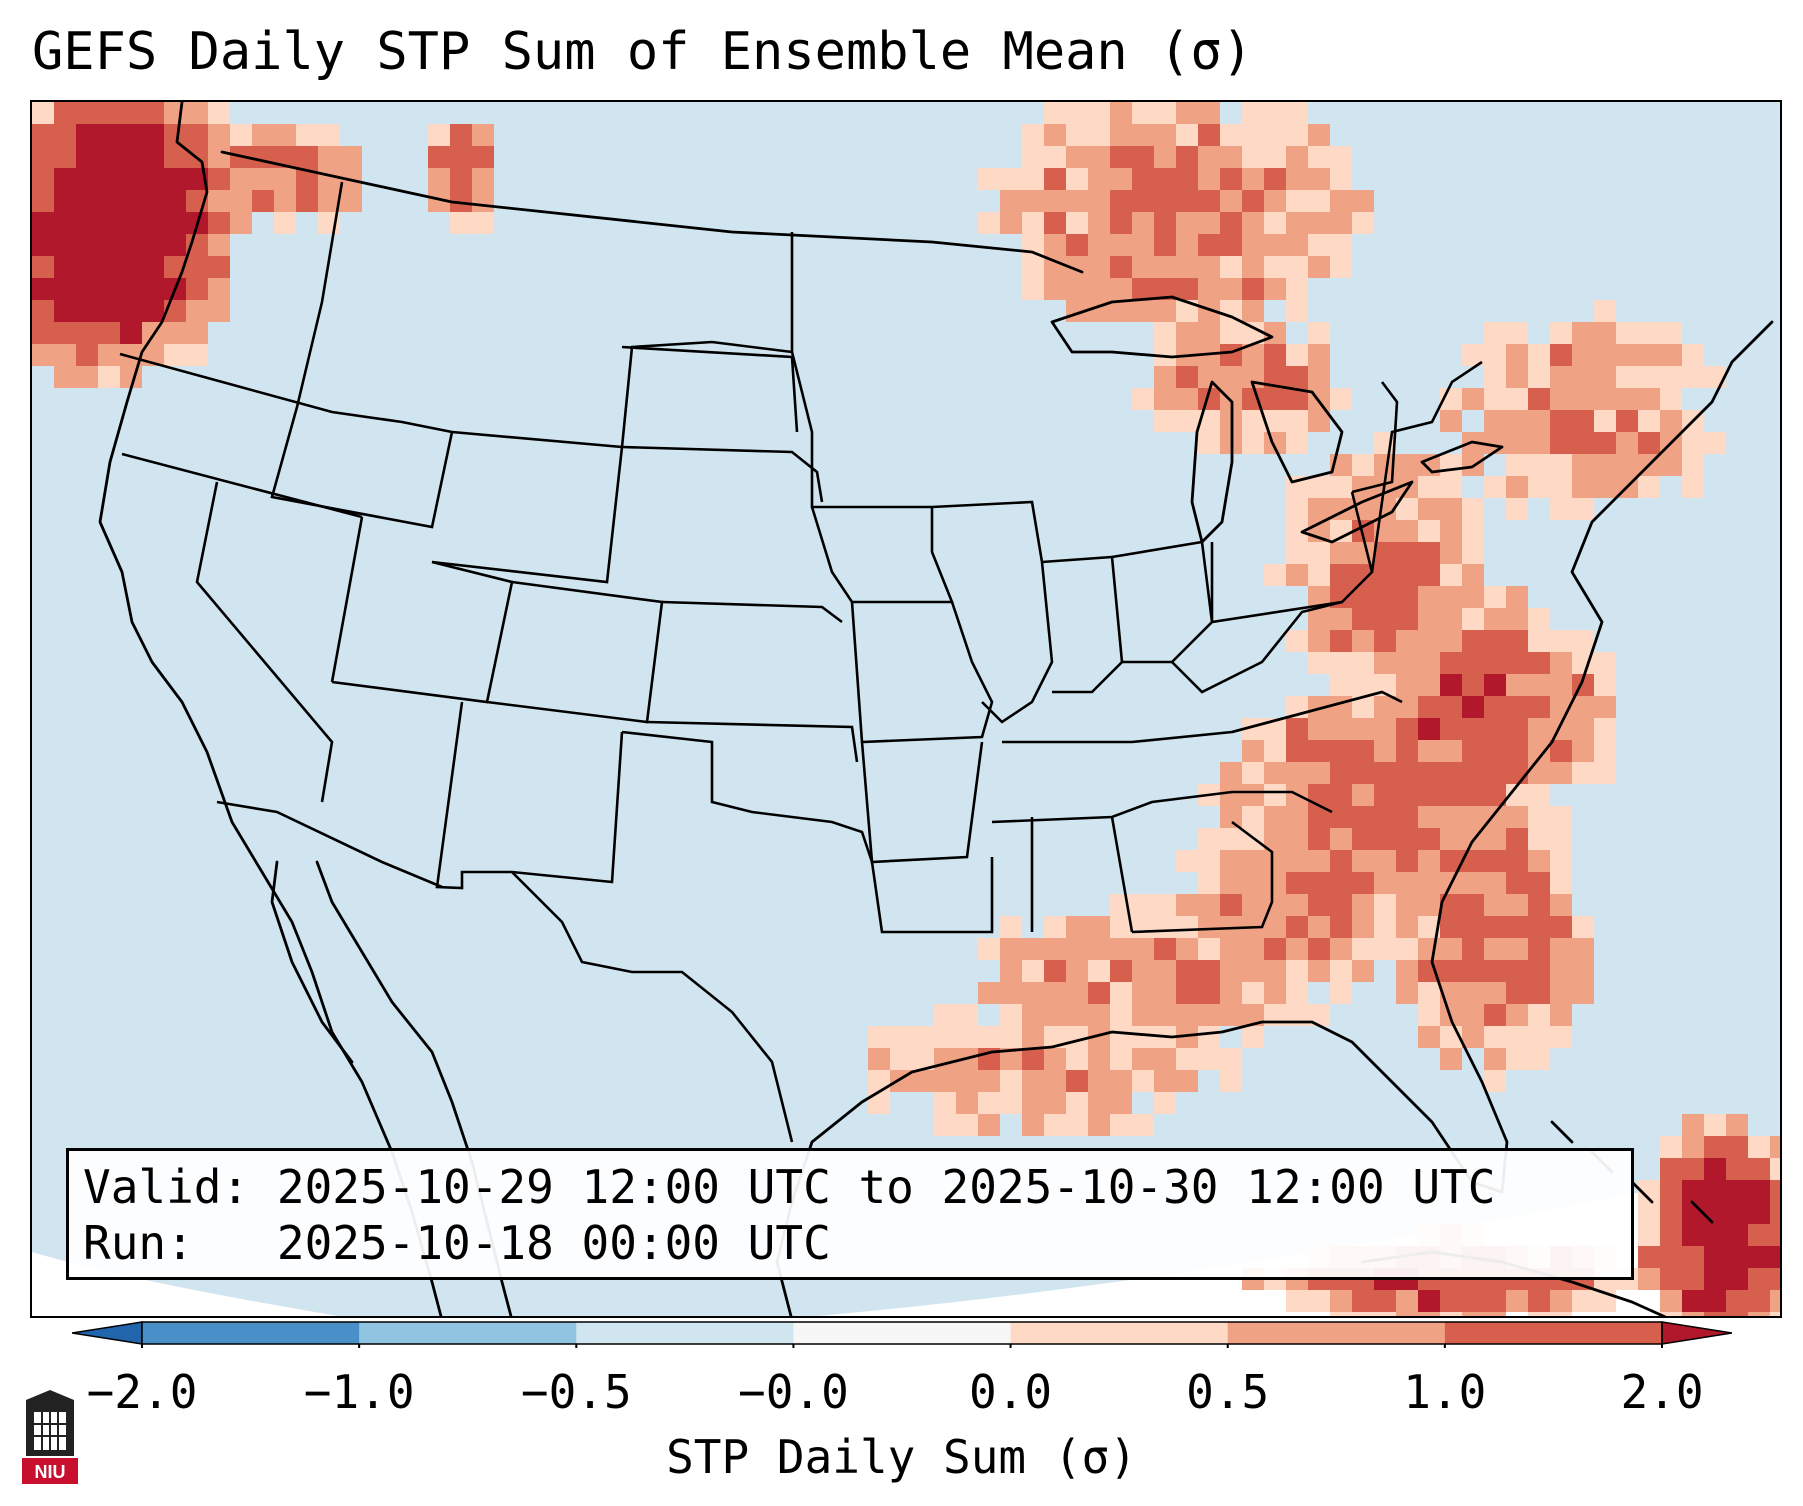 The width and height of the screenshot is (1803, 1506). I want to click on lake-ontario, so click(1462, 457).